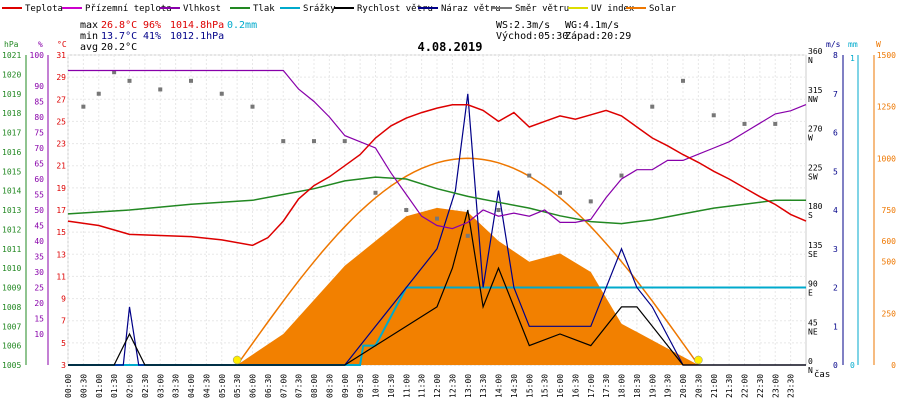 The height and width of the screenshot is (400, 900). I want to click on humidity-axis-unit: %, so click(40, 44).